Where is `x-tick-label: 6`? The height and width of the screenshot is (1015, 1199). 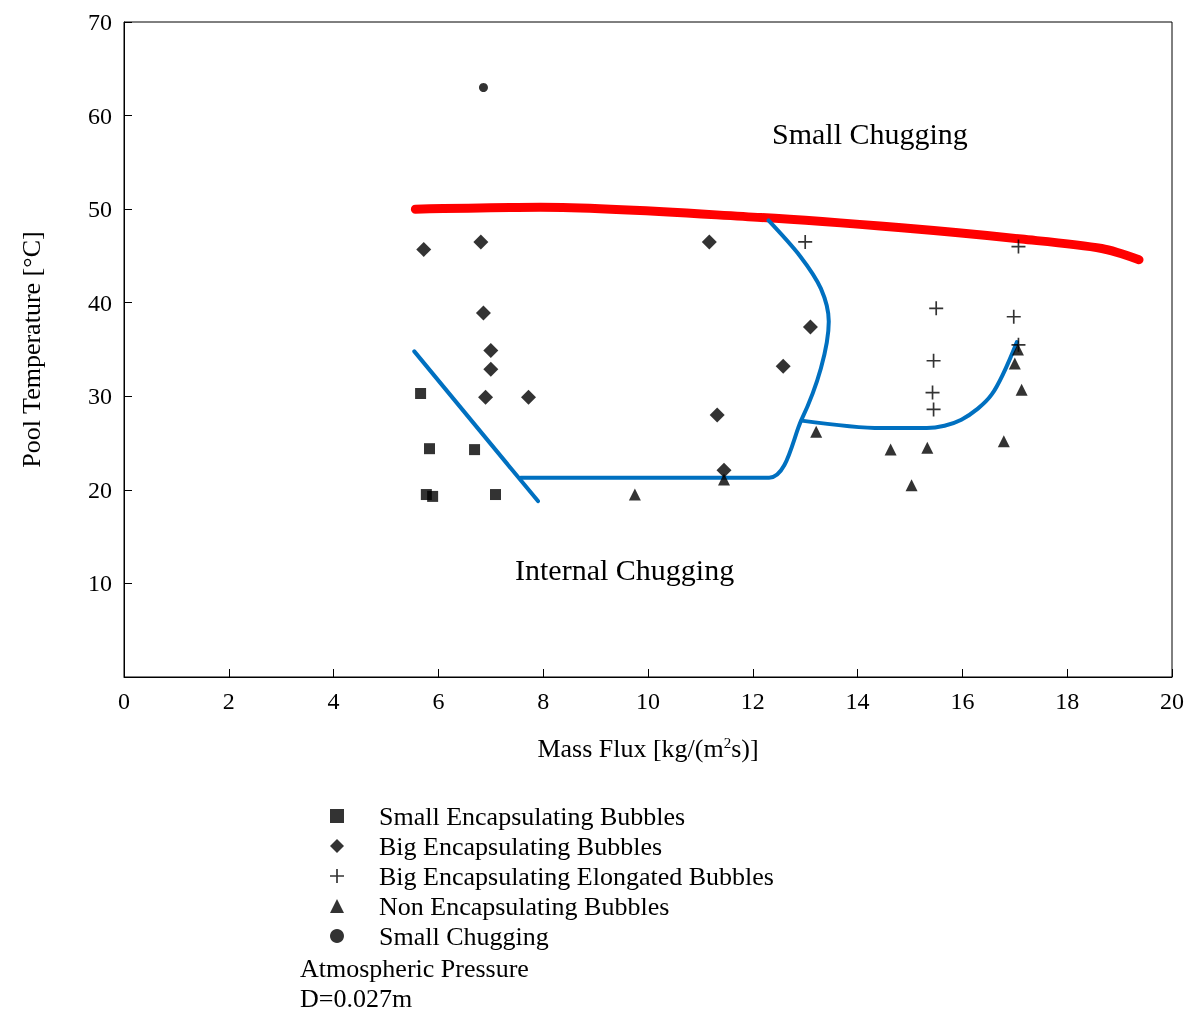
x-tick-label: 6 is located at coordinates (438, 701).